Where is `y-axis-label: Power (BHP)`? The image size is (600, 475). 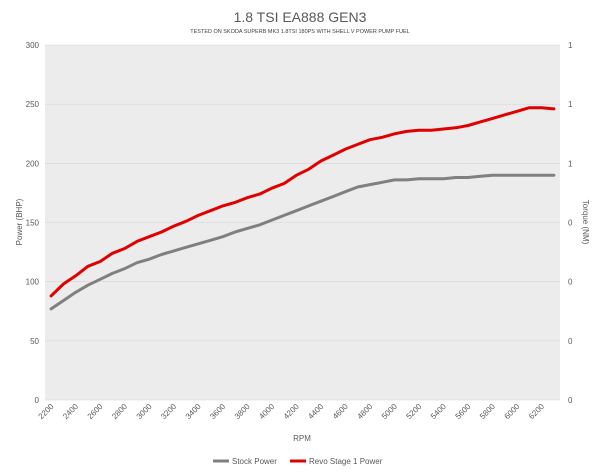
y-axis-label: Power (BHP) is located at coordinates (19, 221).